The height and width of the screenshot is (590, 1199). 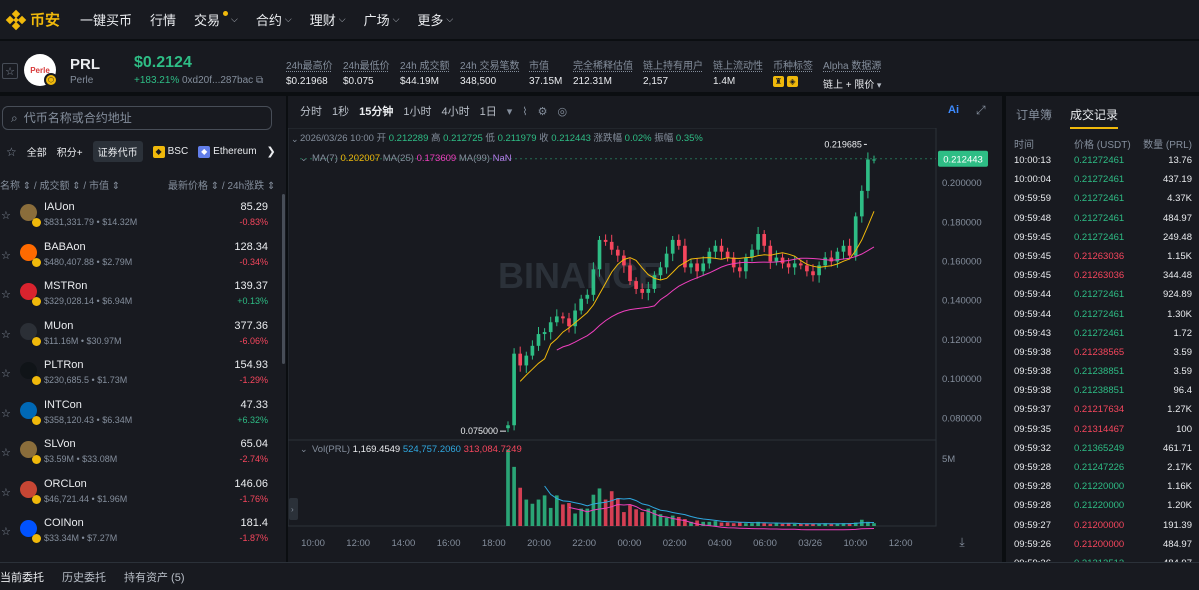 What do you see at coordinates (139, 493) in the screenshot?
I see `token-row: ☆ ORCLon $46,721.44 • $1.96M 146.06 -1.76%` at bounding box center [139, 493].